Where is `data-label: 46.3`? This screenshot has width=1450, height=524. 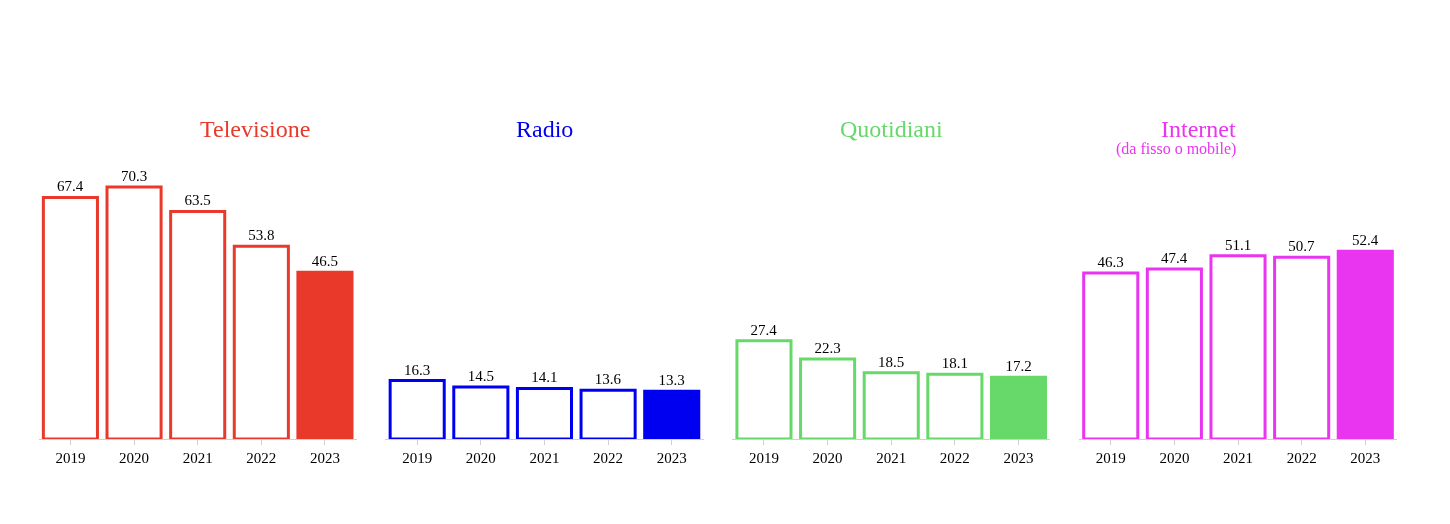 data-label: 46.3 is located at coordinates (1110, 262).